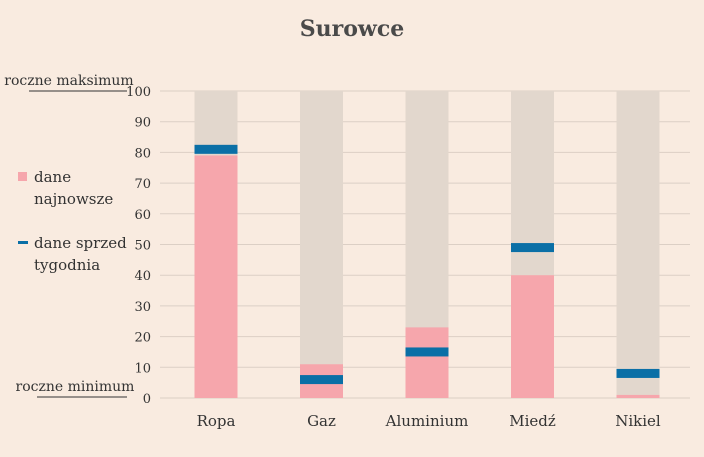 The height and width of the screenshot is (457, 704). I want to click on y-tick-label: 50, so click(142, 246).